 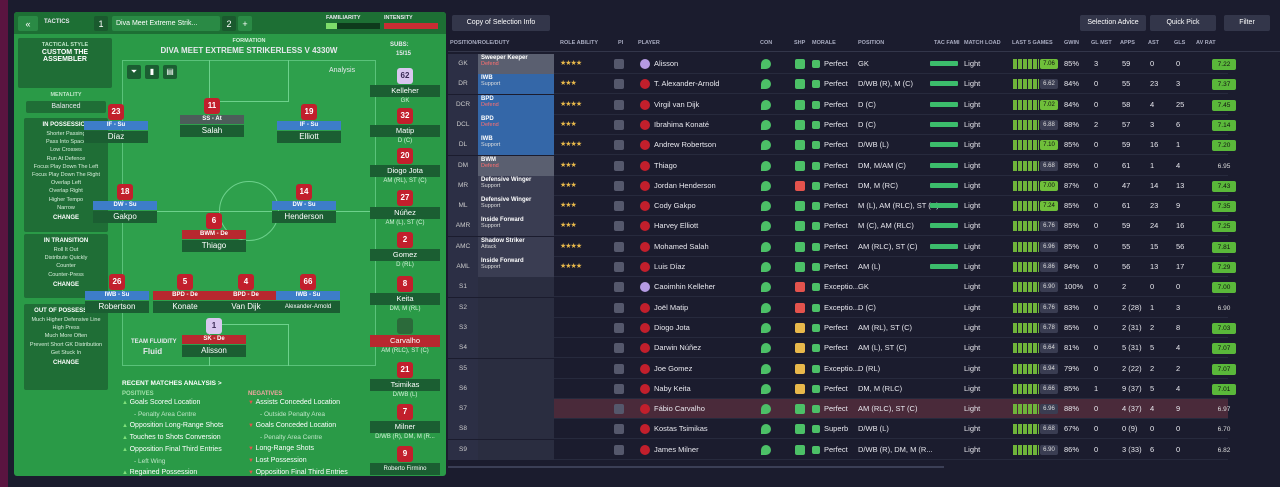 I want to click on player-name: Luis Díaz, so click(x=670, y=266).